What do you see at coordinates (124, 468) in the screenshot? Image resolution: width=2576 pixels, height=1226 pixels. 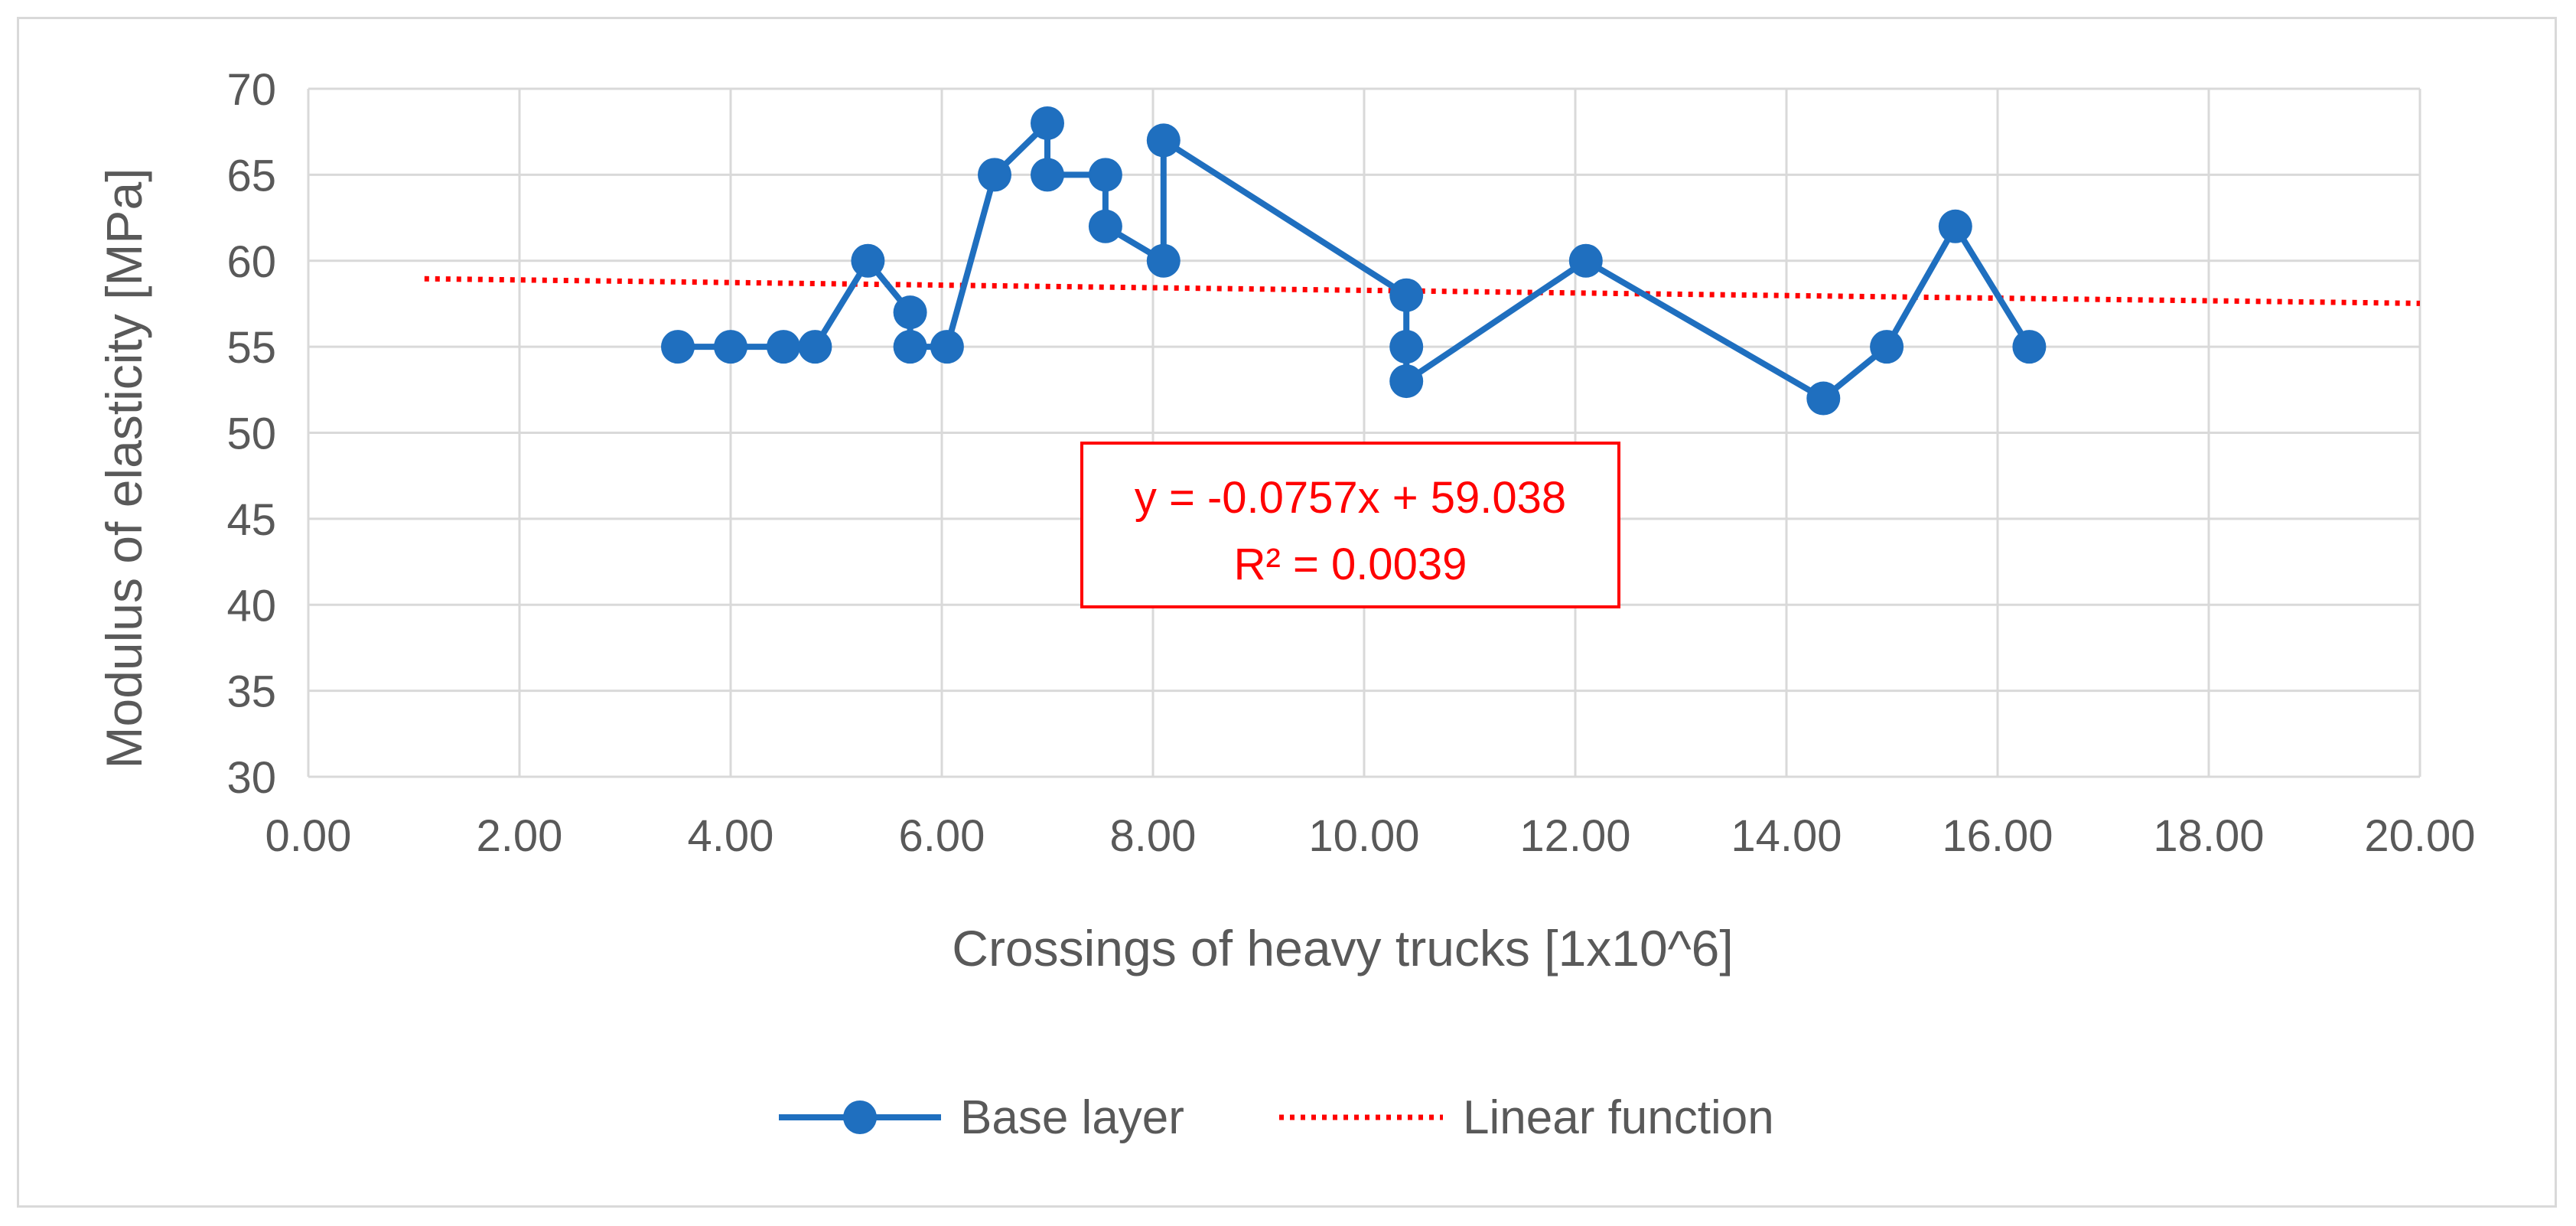 I see `y-axis-label: Modulus of elasticity [MPa]` at bounding box center [124, 468].